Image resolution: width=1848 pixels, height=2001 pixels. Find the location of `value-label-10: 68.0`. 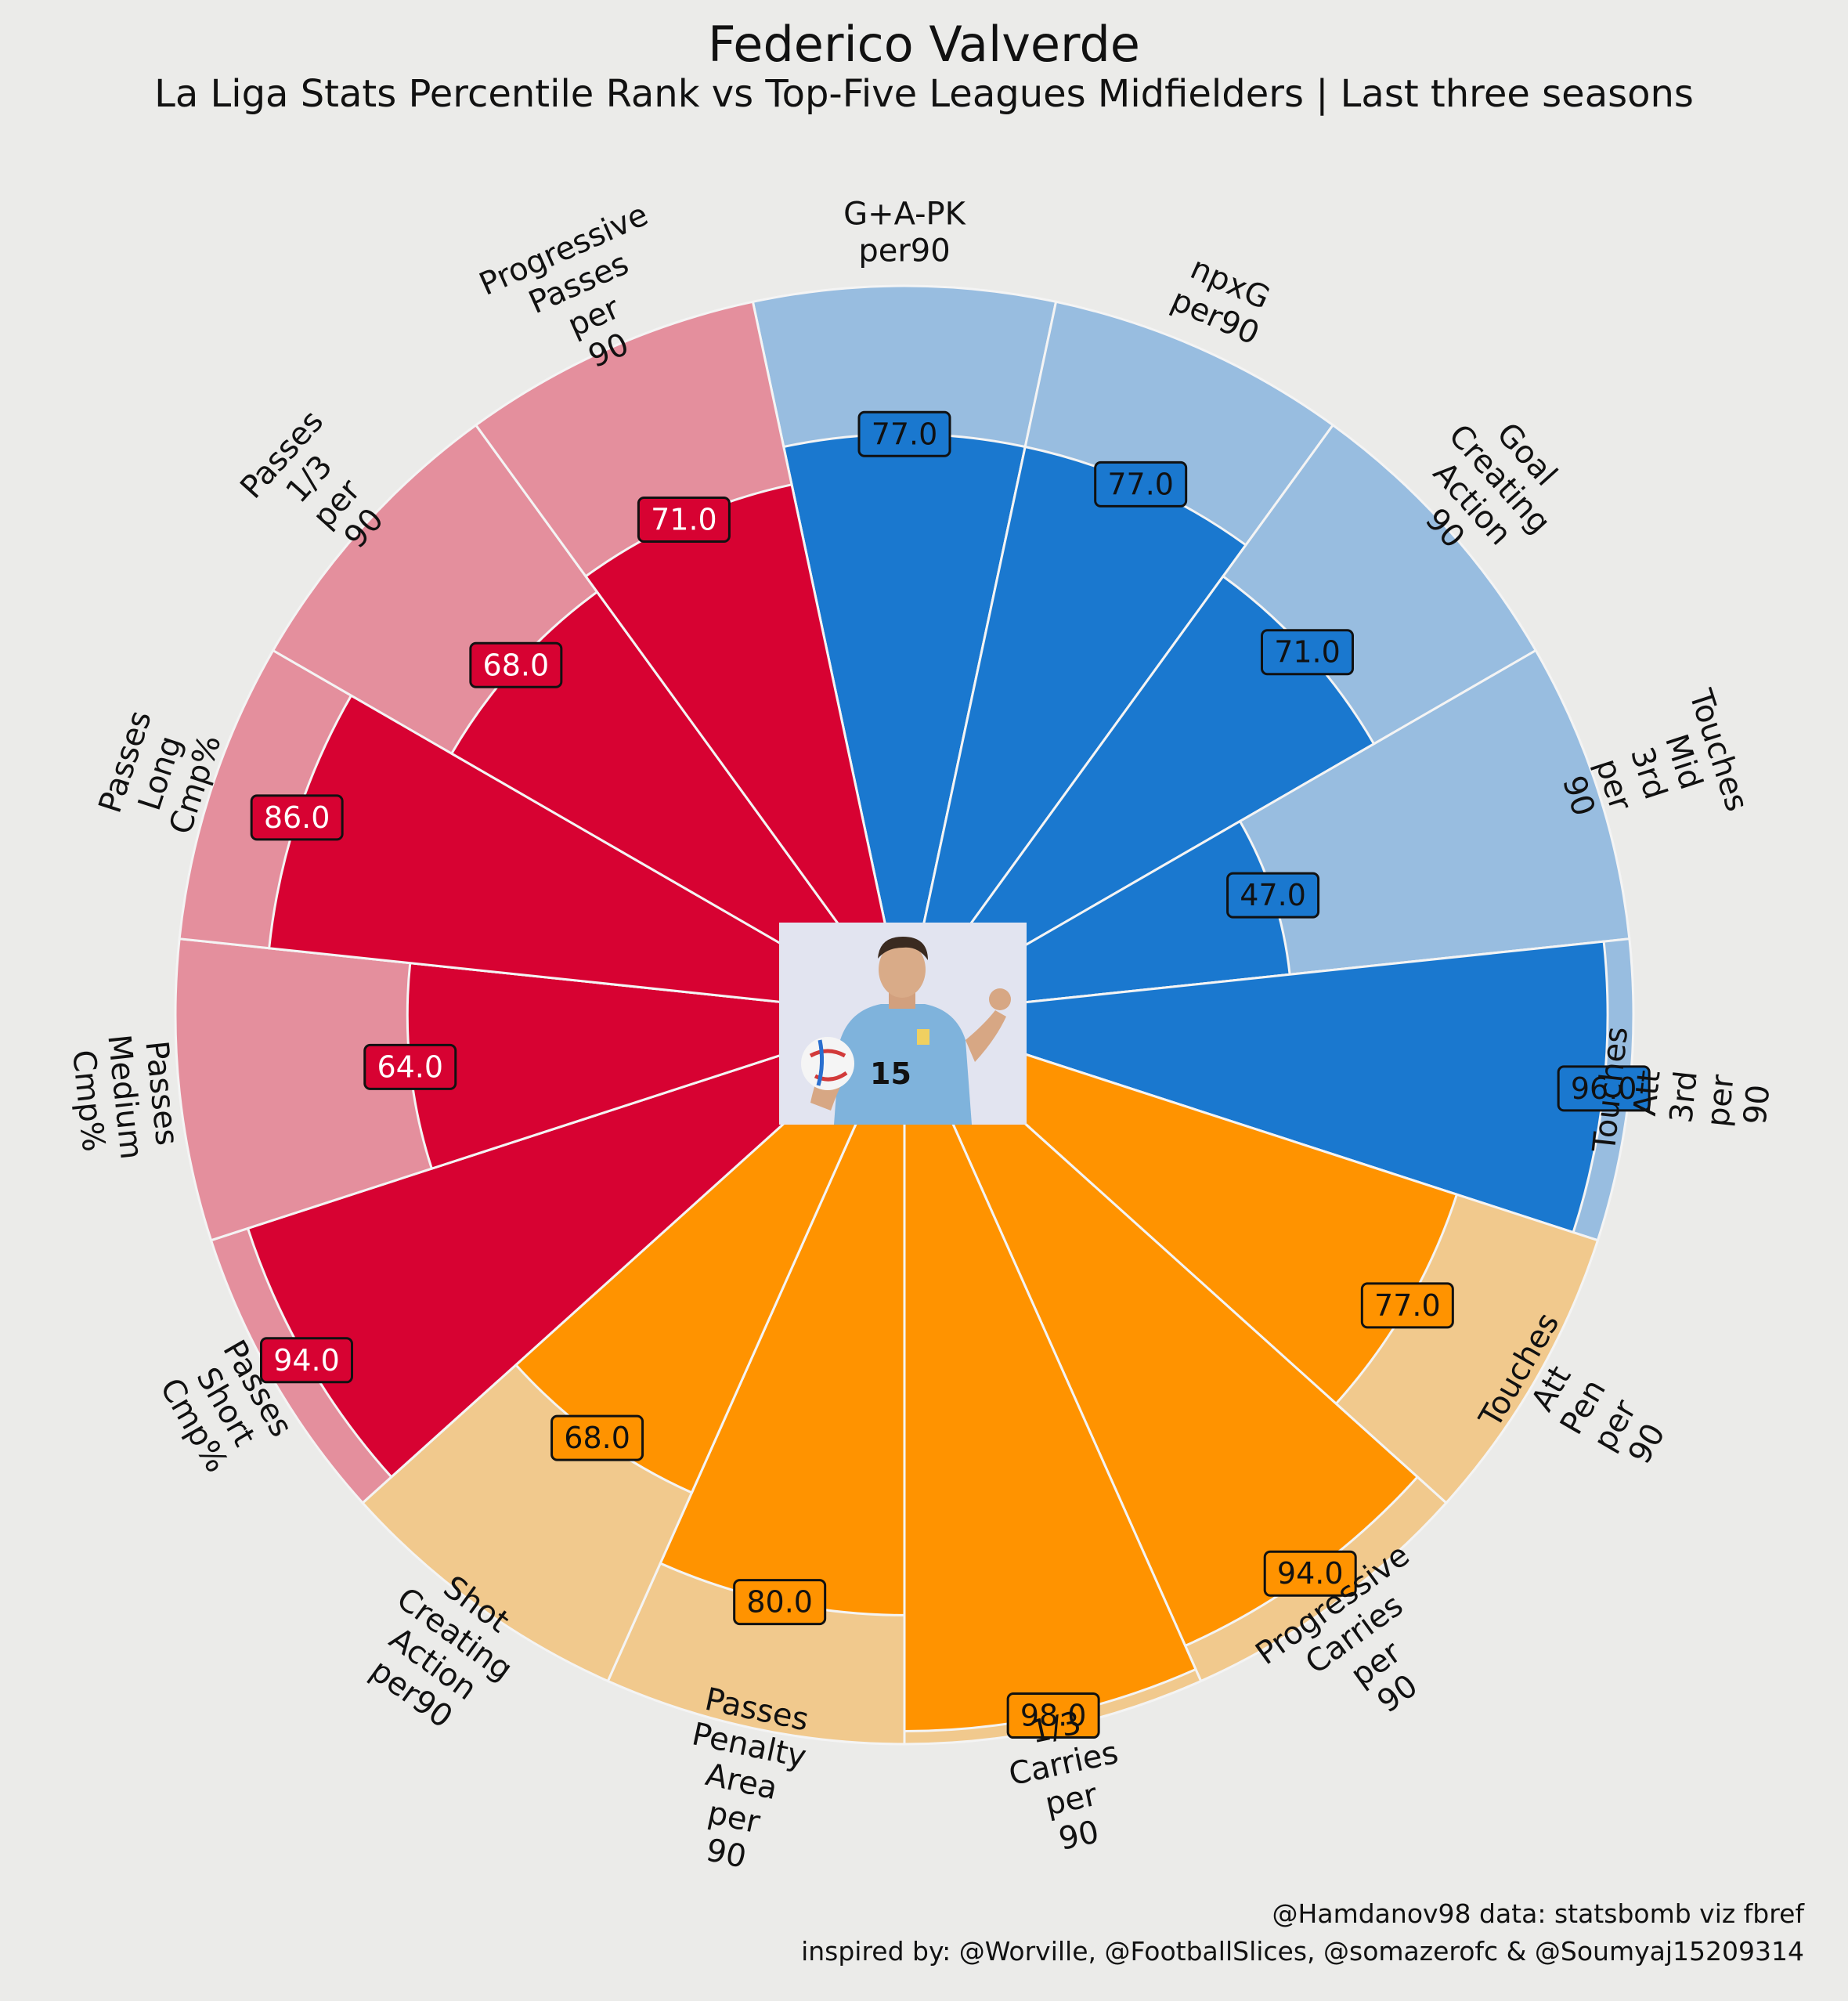

value-label-10: 68.0 is located at coordinates (597, 1438).